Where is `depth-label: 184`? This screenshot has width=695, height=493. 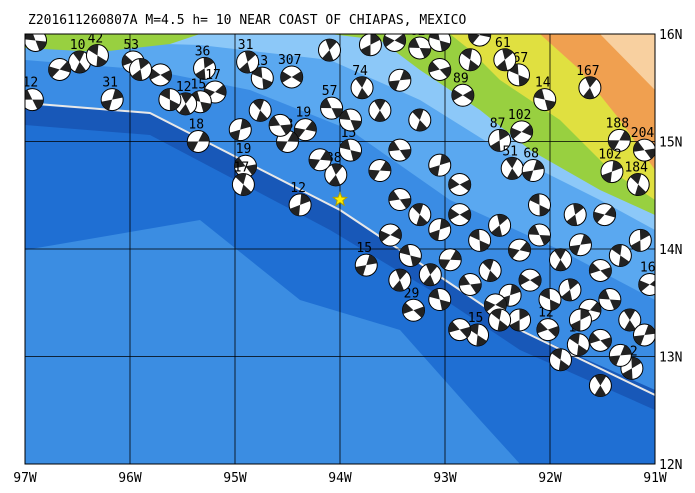
depth-label: 184 is located at coordinates (636, 168).